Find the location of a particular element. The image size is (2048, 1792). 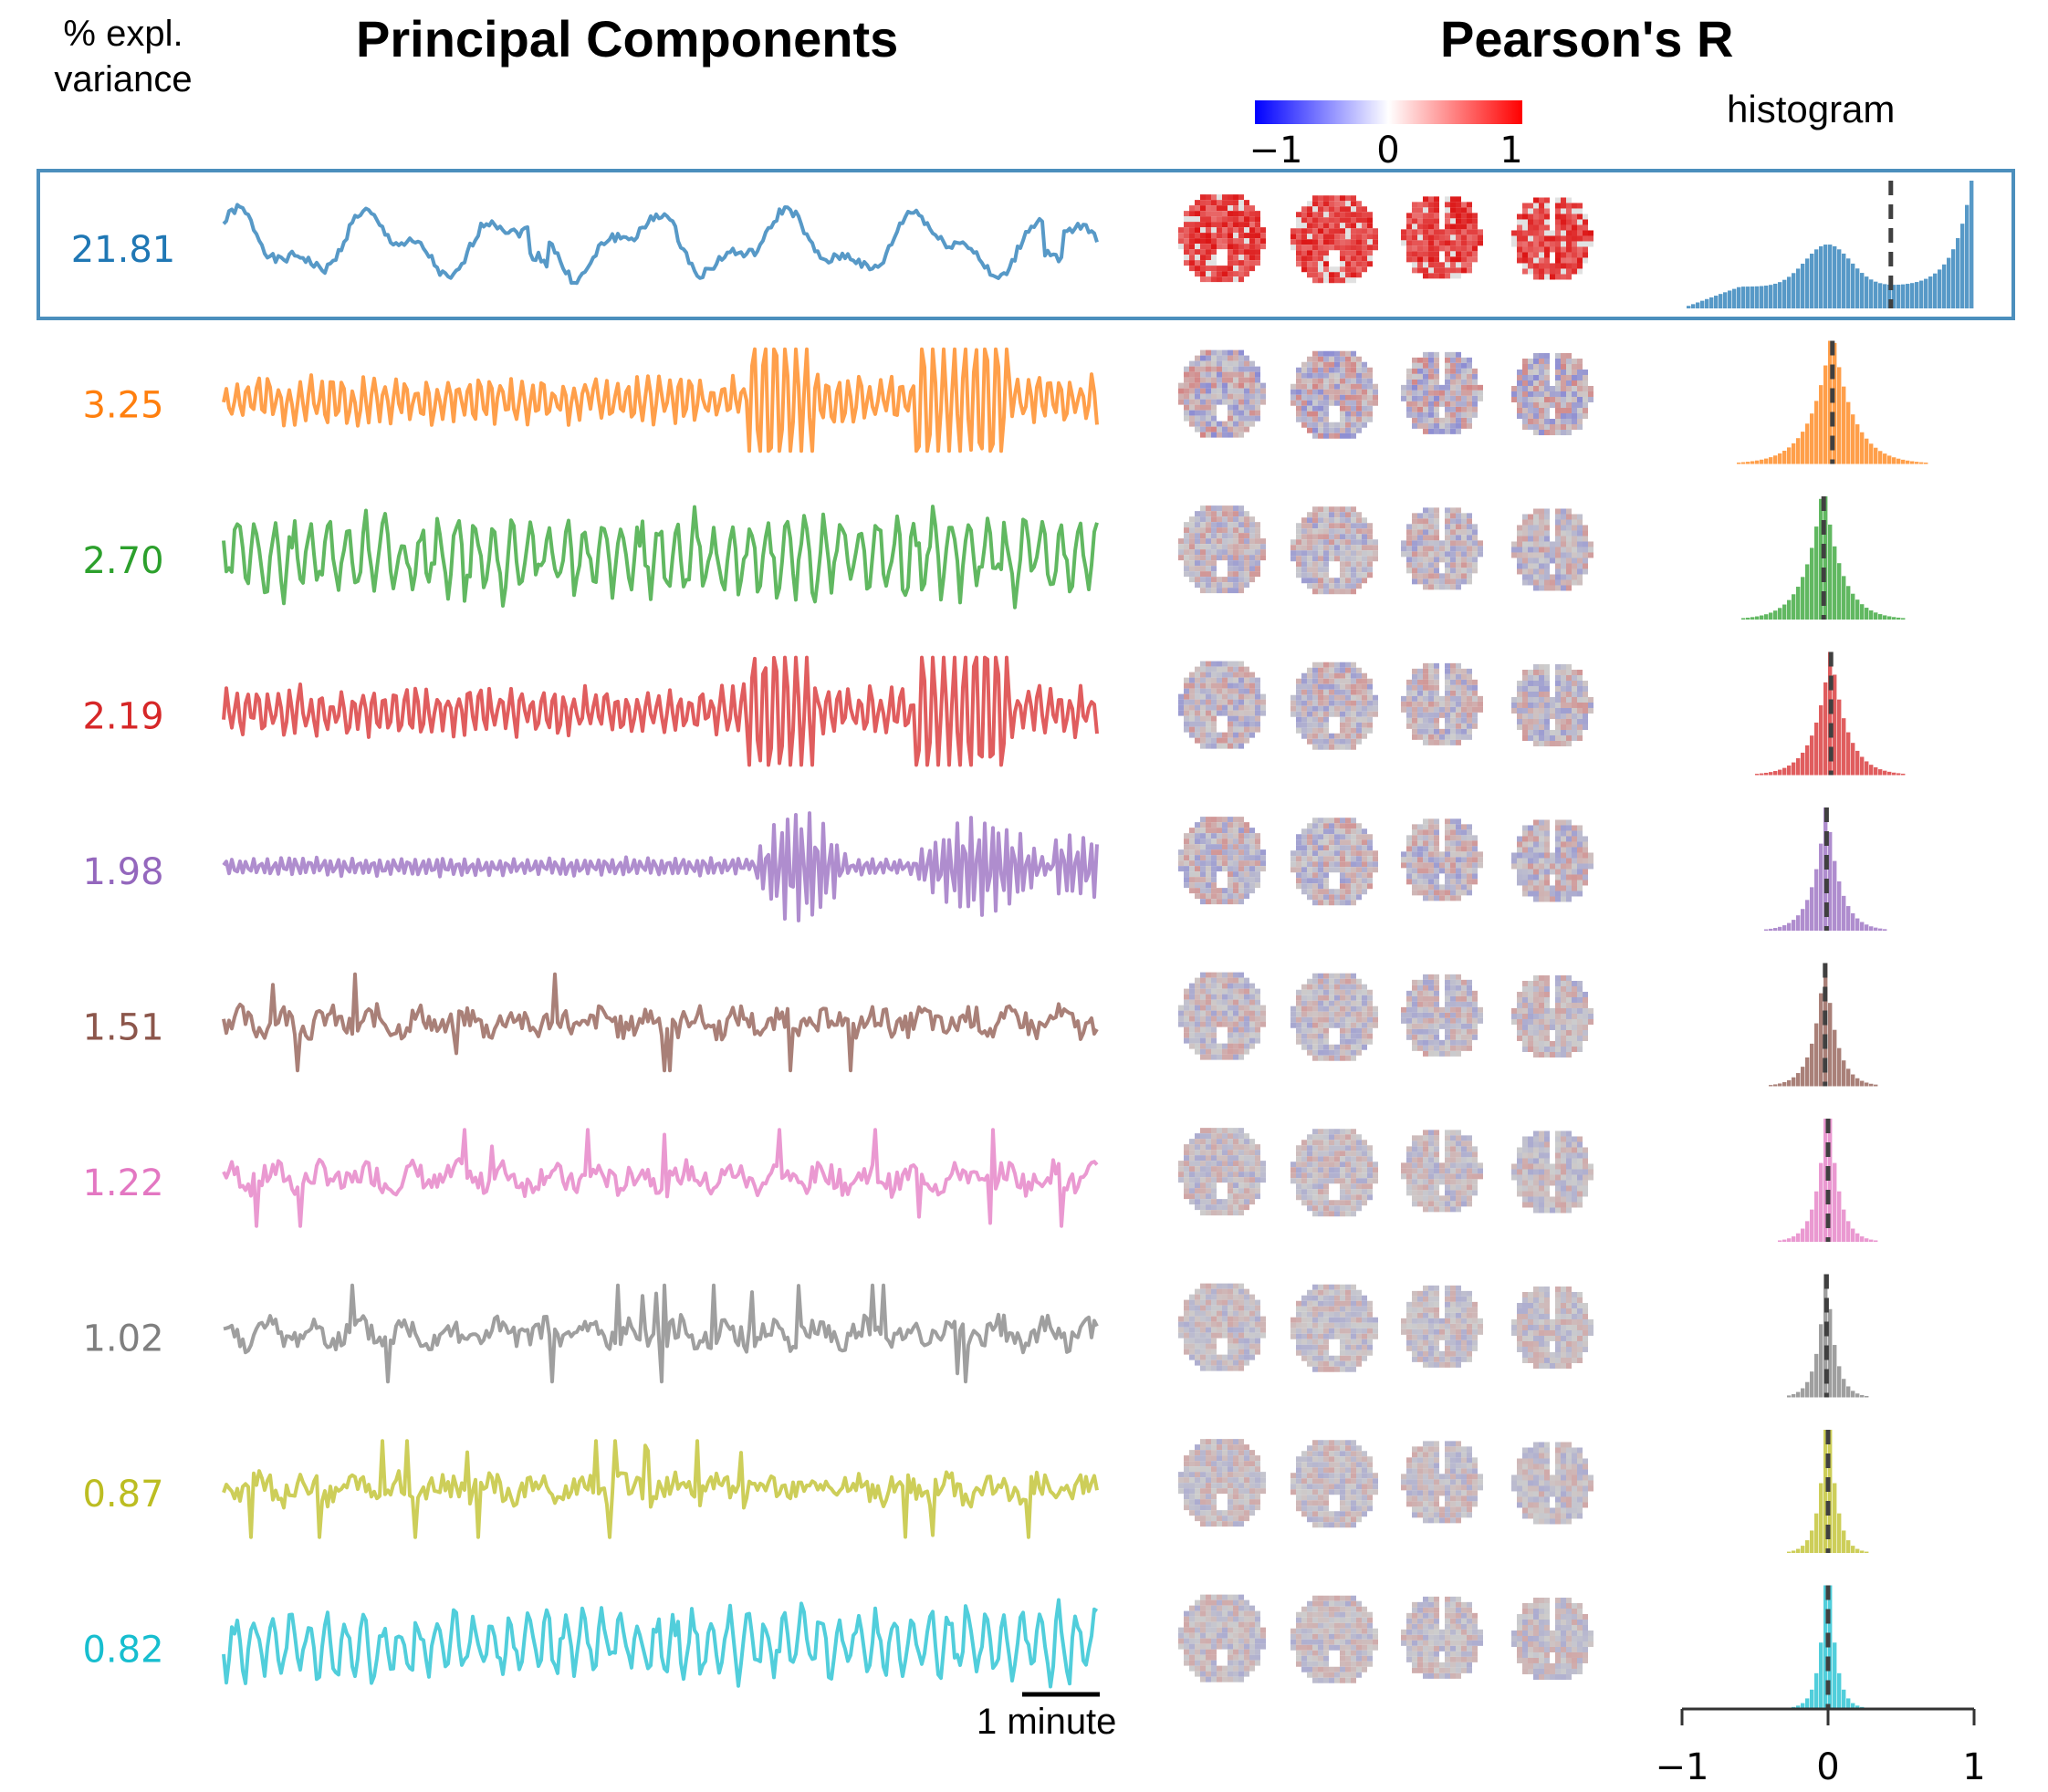

brain-slice is located at coordinates (1334, 1173).